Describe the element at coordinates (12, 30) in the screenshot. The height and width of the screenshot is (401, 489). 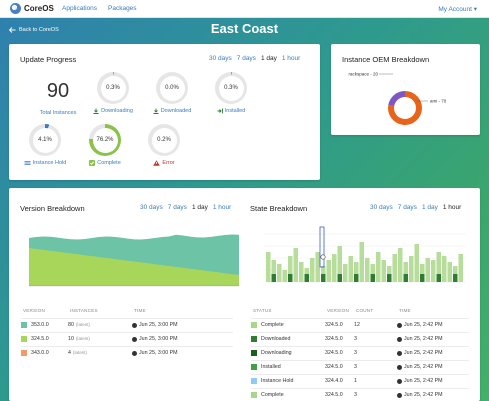
I see `back-arrow-icon` at that location.